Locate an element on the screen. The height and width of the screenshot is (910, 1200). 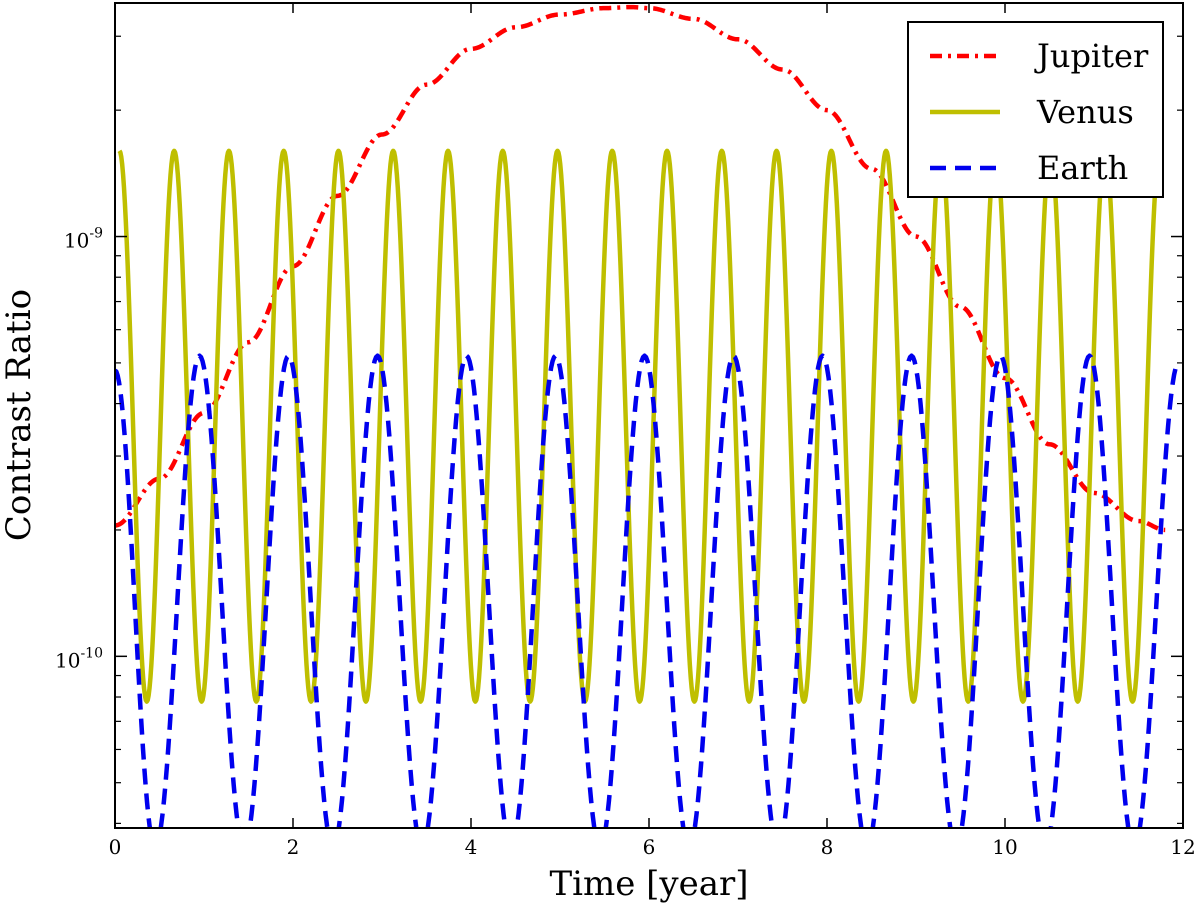
y-tick-label: 10-9 is located at coordinates (83, 239).